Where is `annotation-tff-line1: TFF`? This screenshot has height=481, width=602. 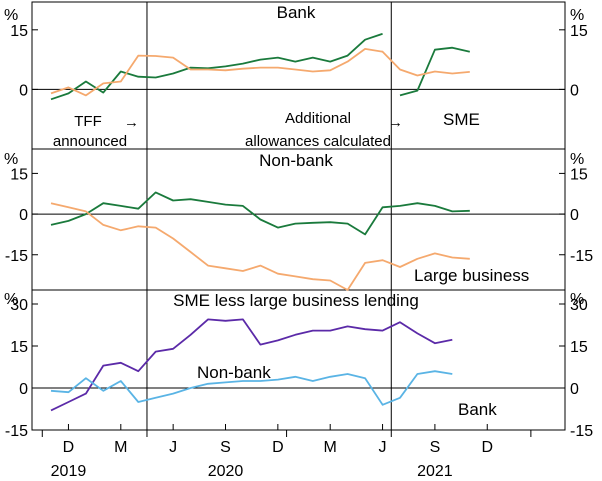 annotation-tff-line1: TFF is located at coordinates (88, 121).